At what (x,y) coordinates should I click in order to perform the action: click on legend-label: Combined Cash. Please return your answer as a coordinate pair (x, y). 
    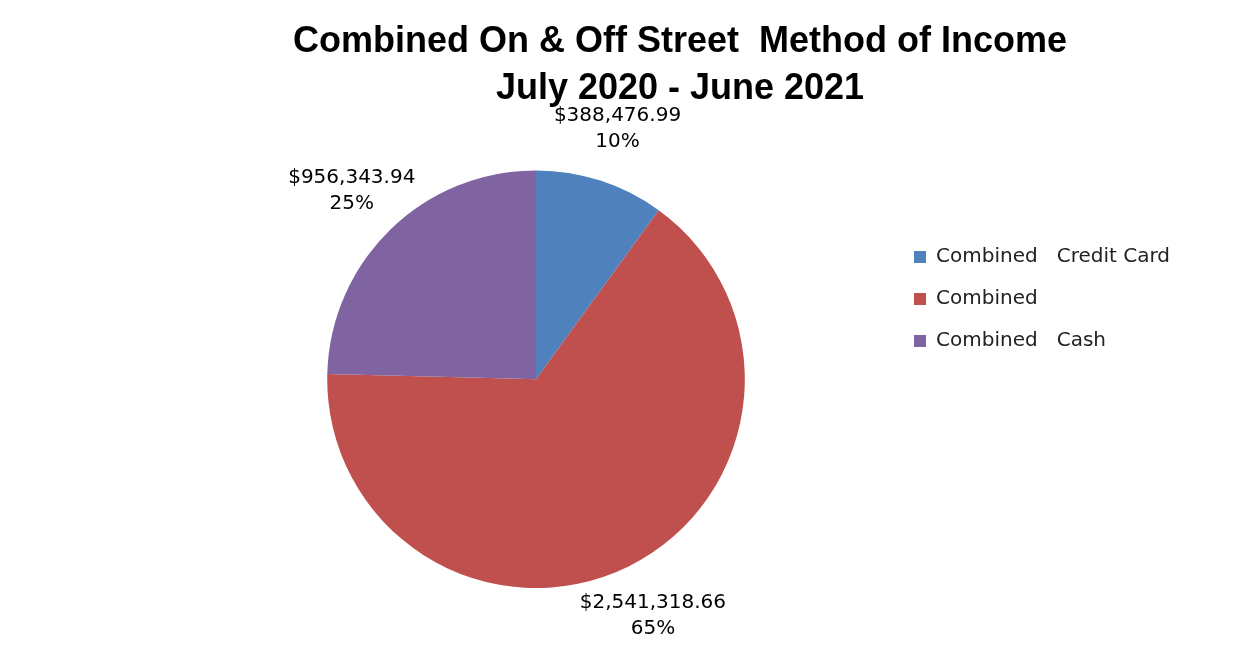
    Looking at the image, I should click on (1021, 339).